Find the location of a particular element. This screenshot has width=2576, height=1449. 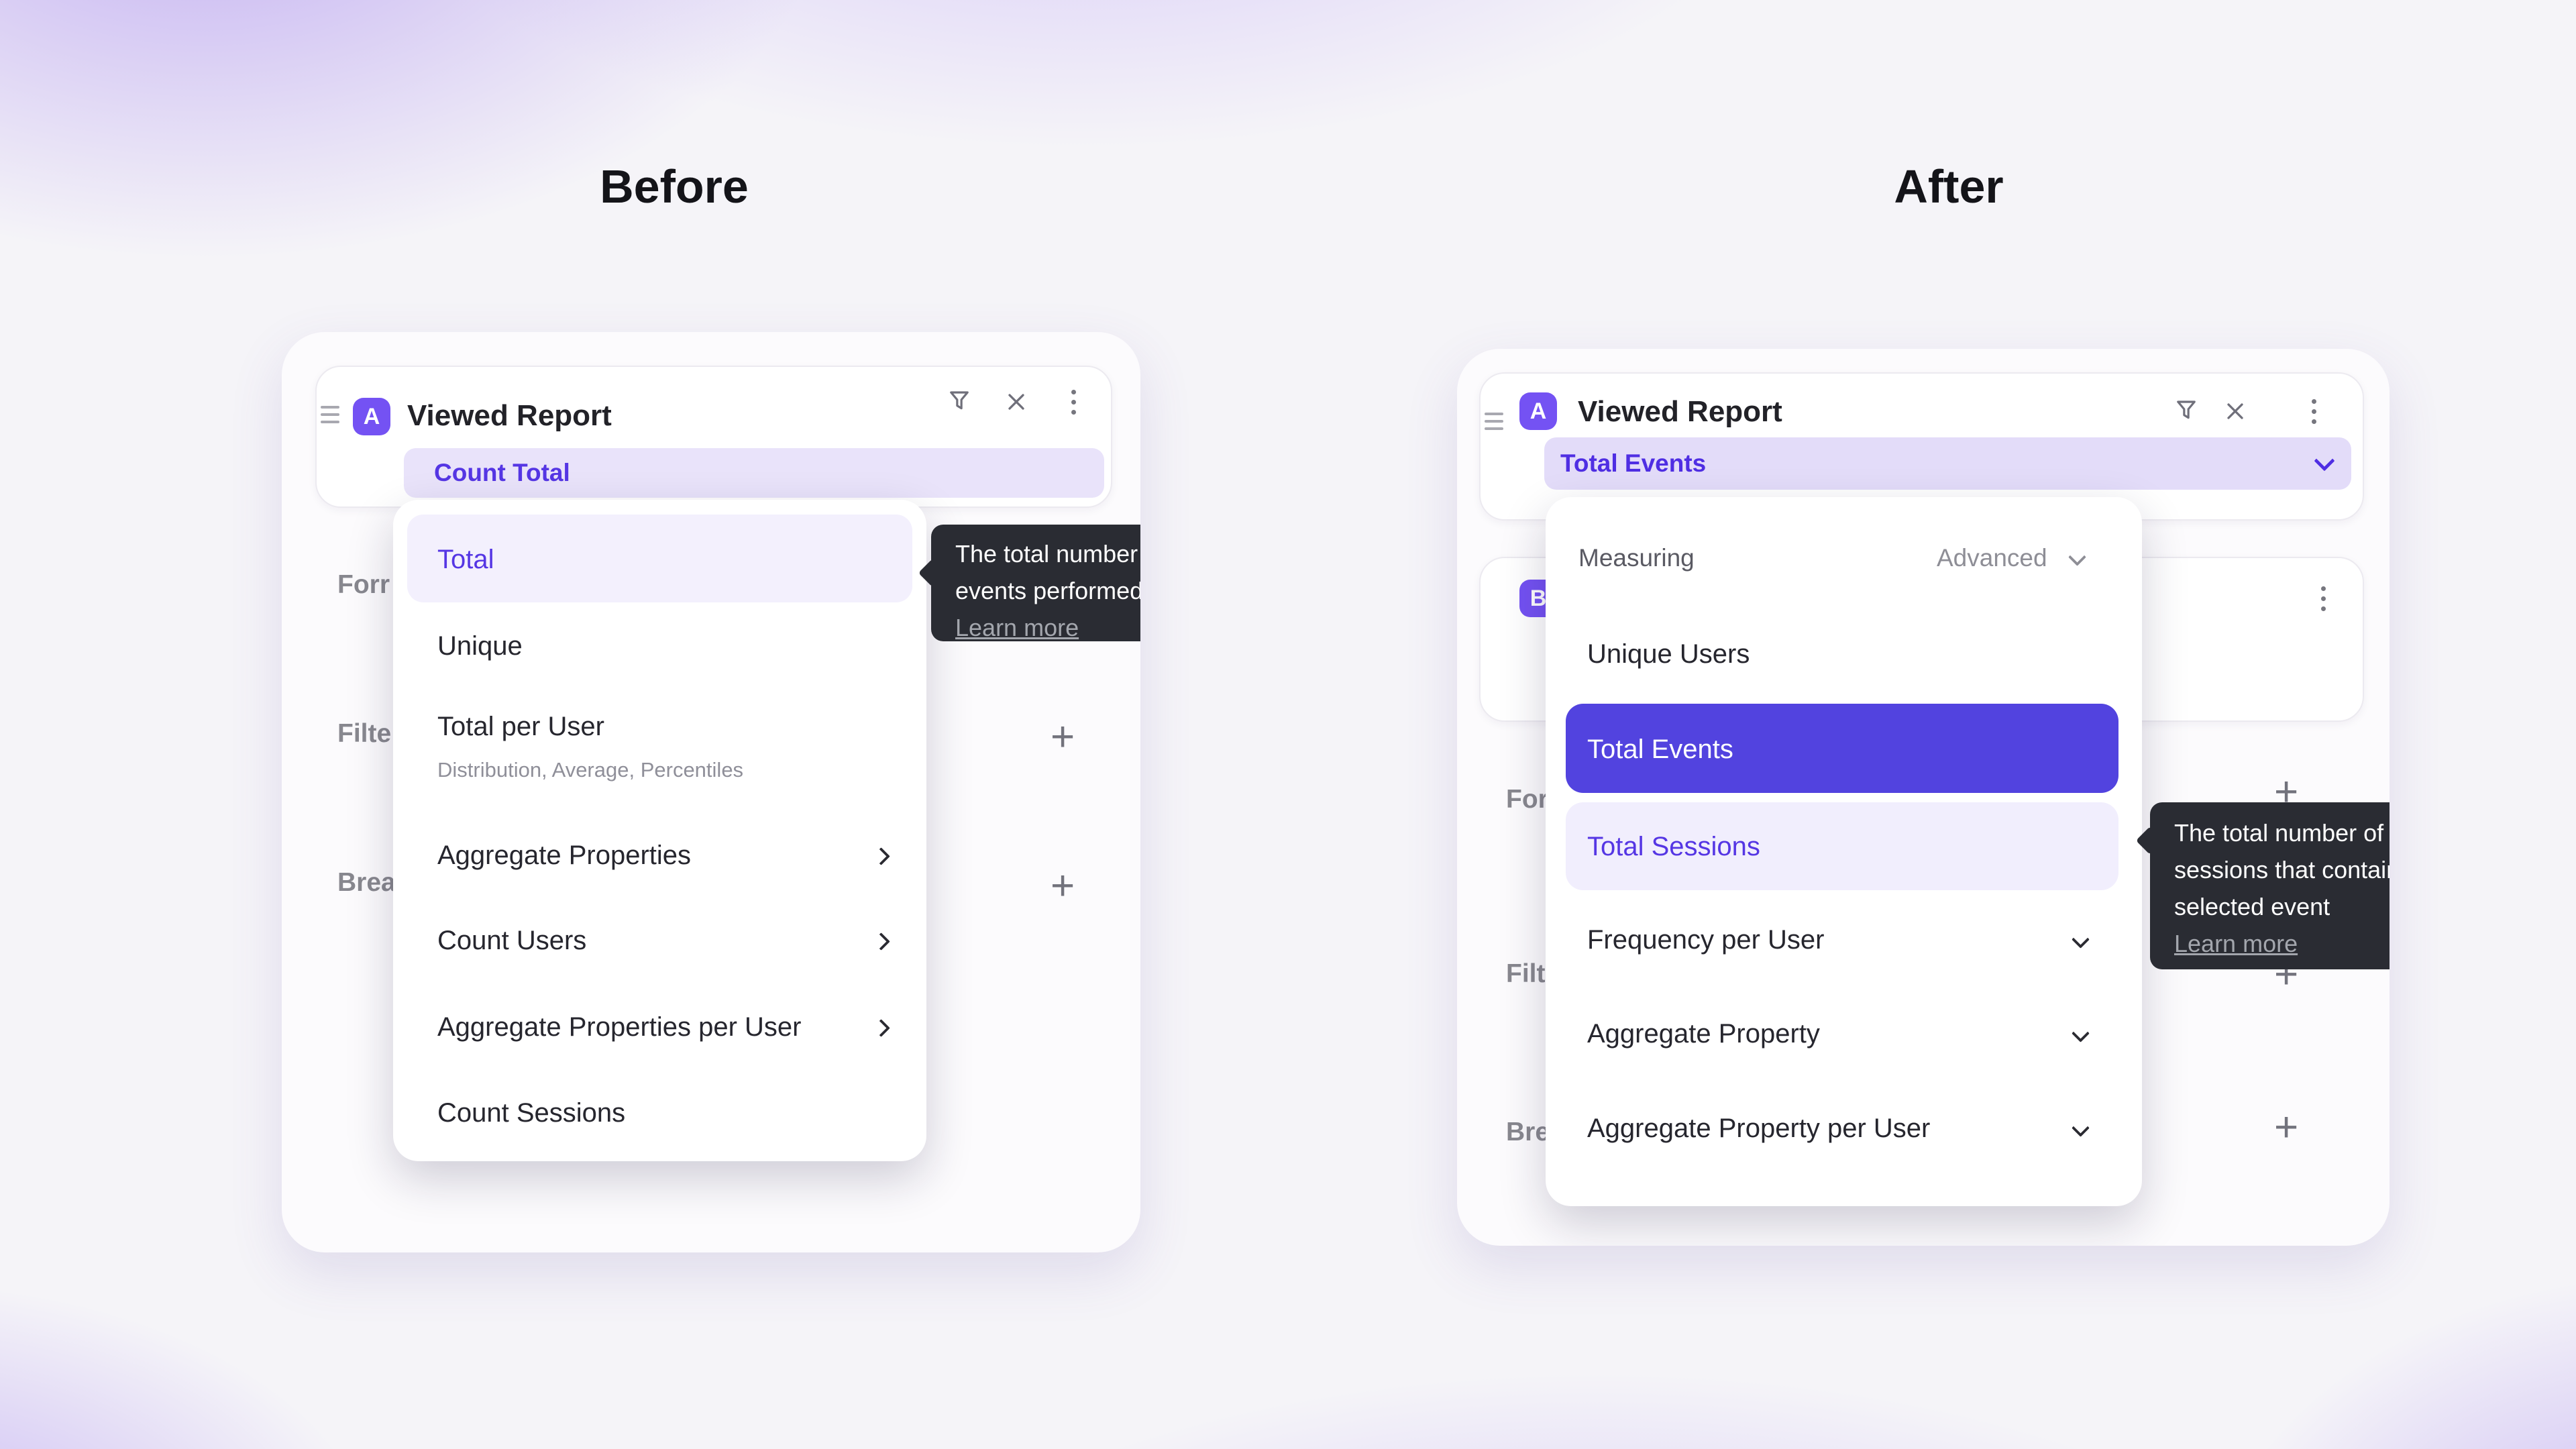

menu-item-unique: Unique is located at coordinates (480, 646).